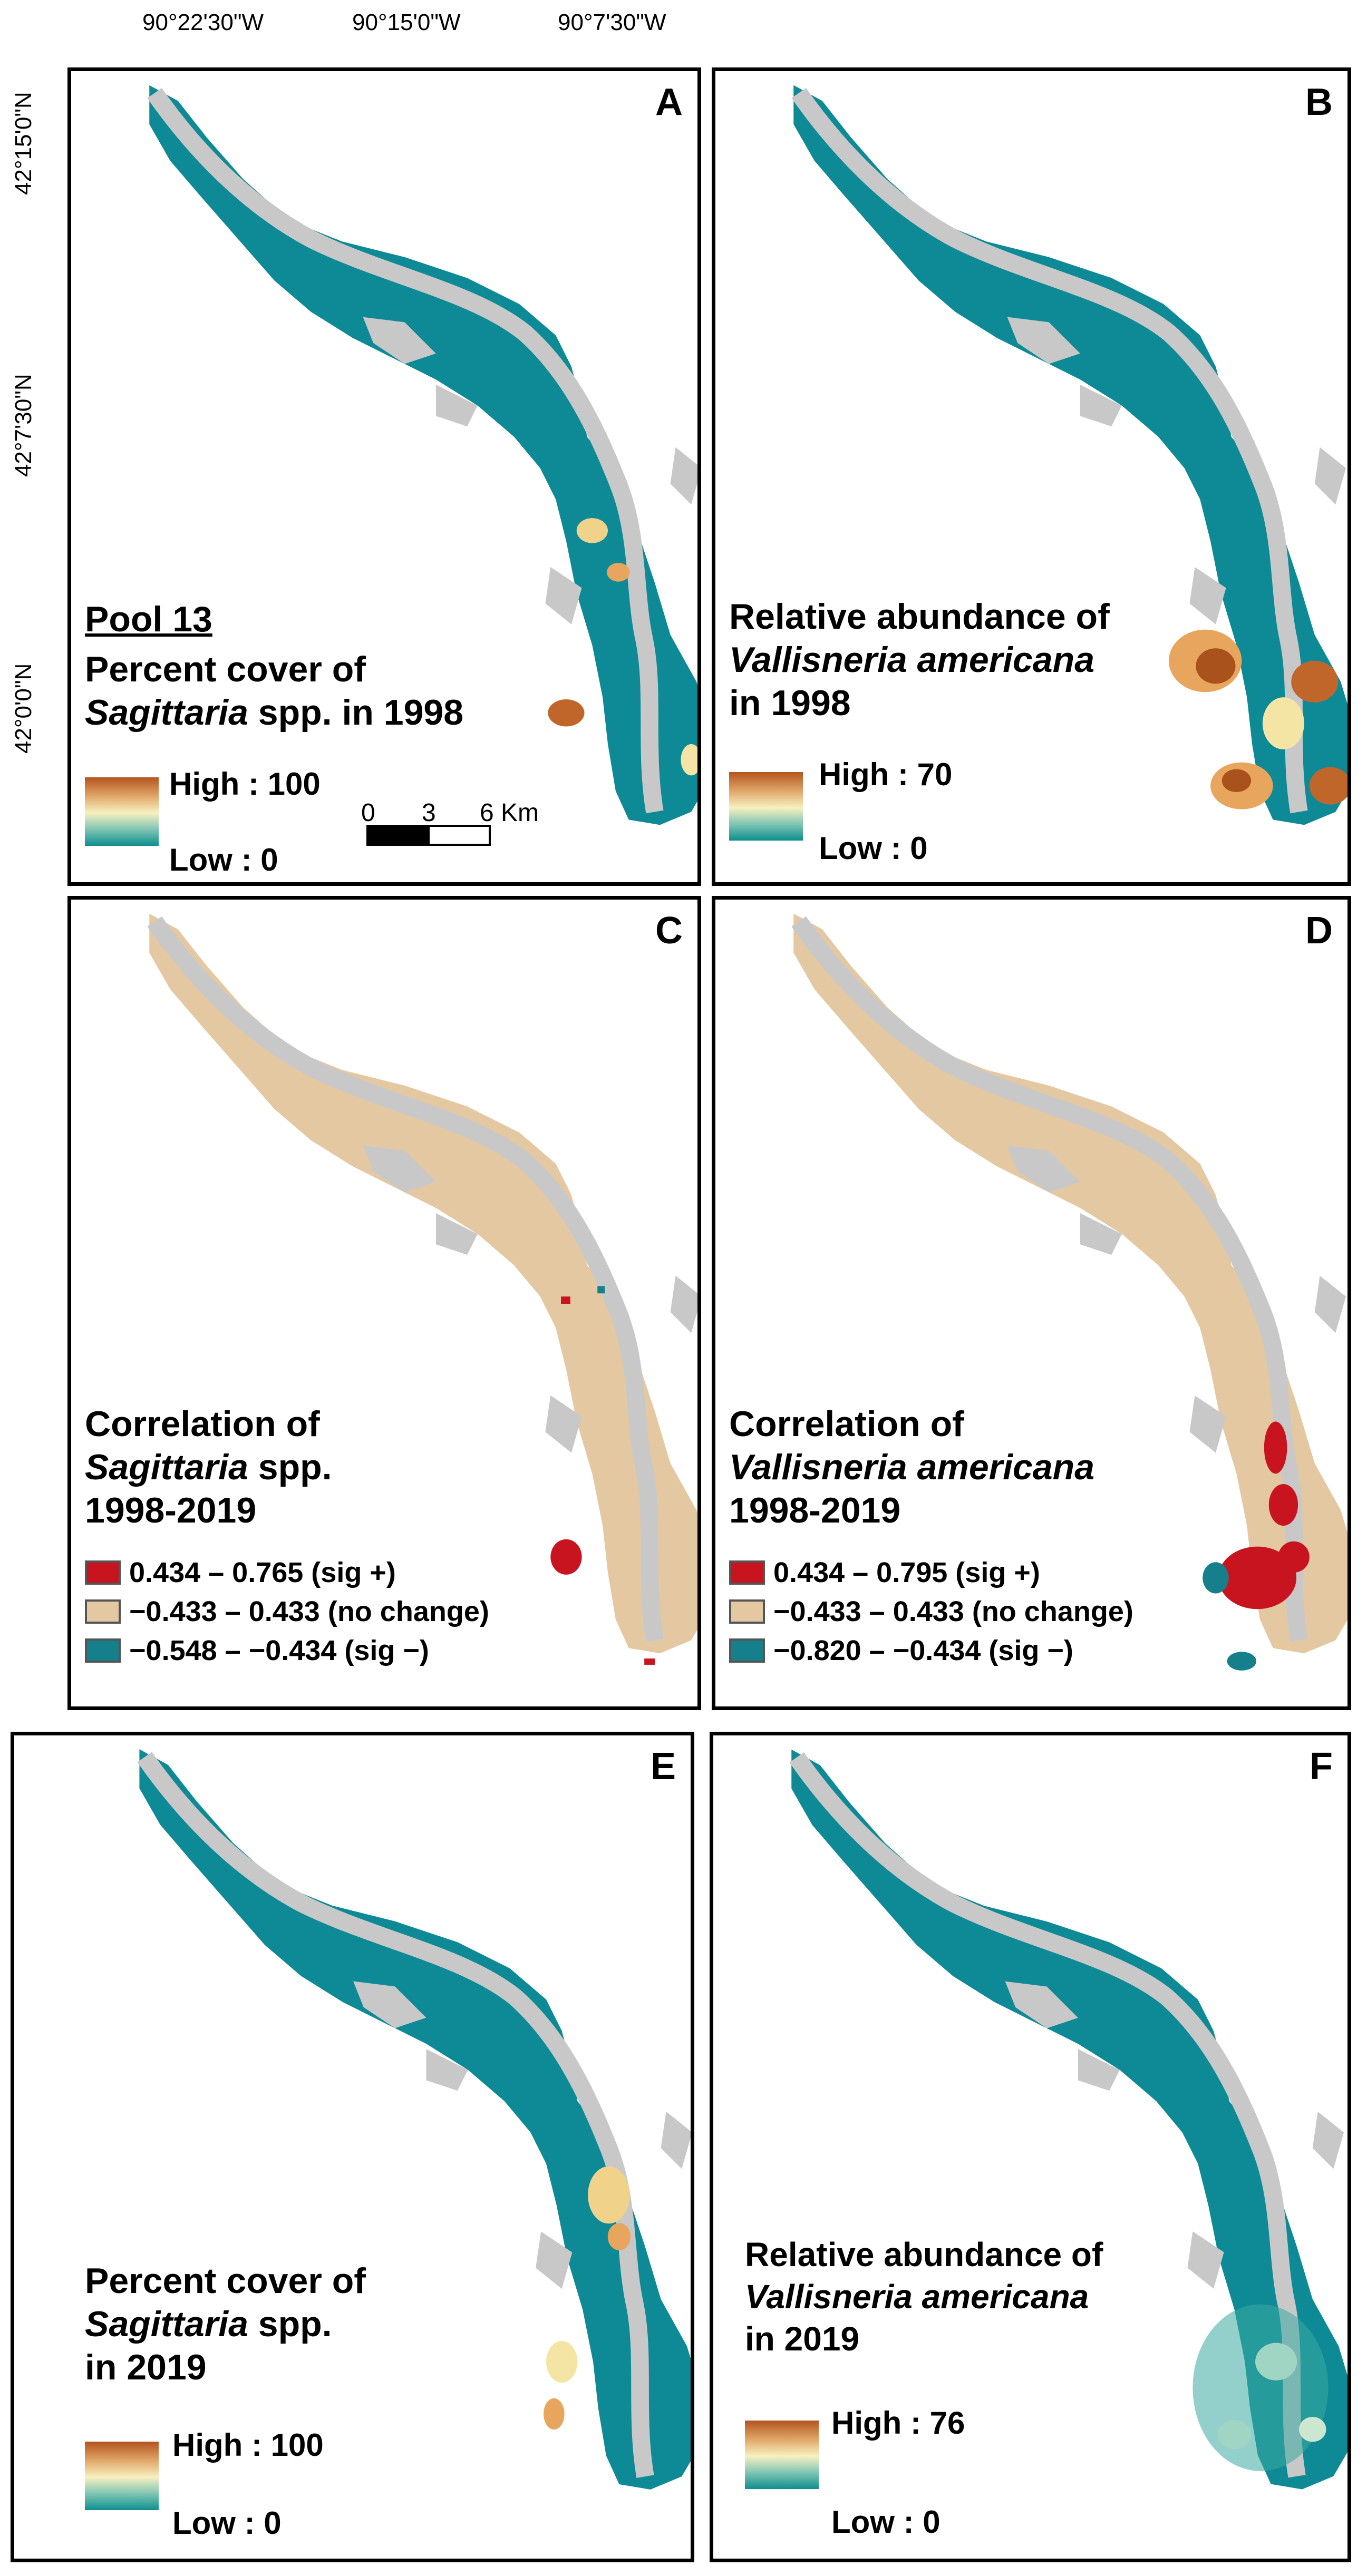 This screenshot has width=1367, height=2576. Describe the element at coordinates (148, 619) in the screenshot. I see `pool-title: Pool 13` at that location.